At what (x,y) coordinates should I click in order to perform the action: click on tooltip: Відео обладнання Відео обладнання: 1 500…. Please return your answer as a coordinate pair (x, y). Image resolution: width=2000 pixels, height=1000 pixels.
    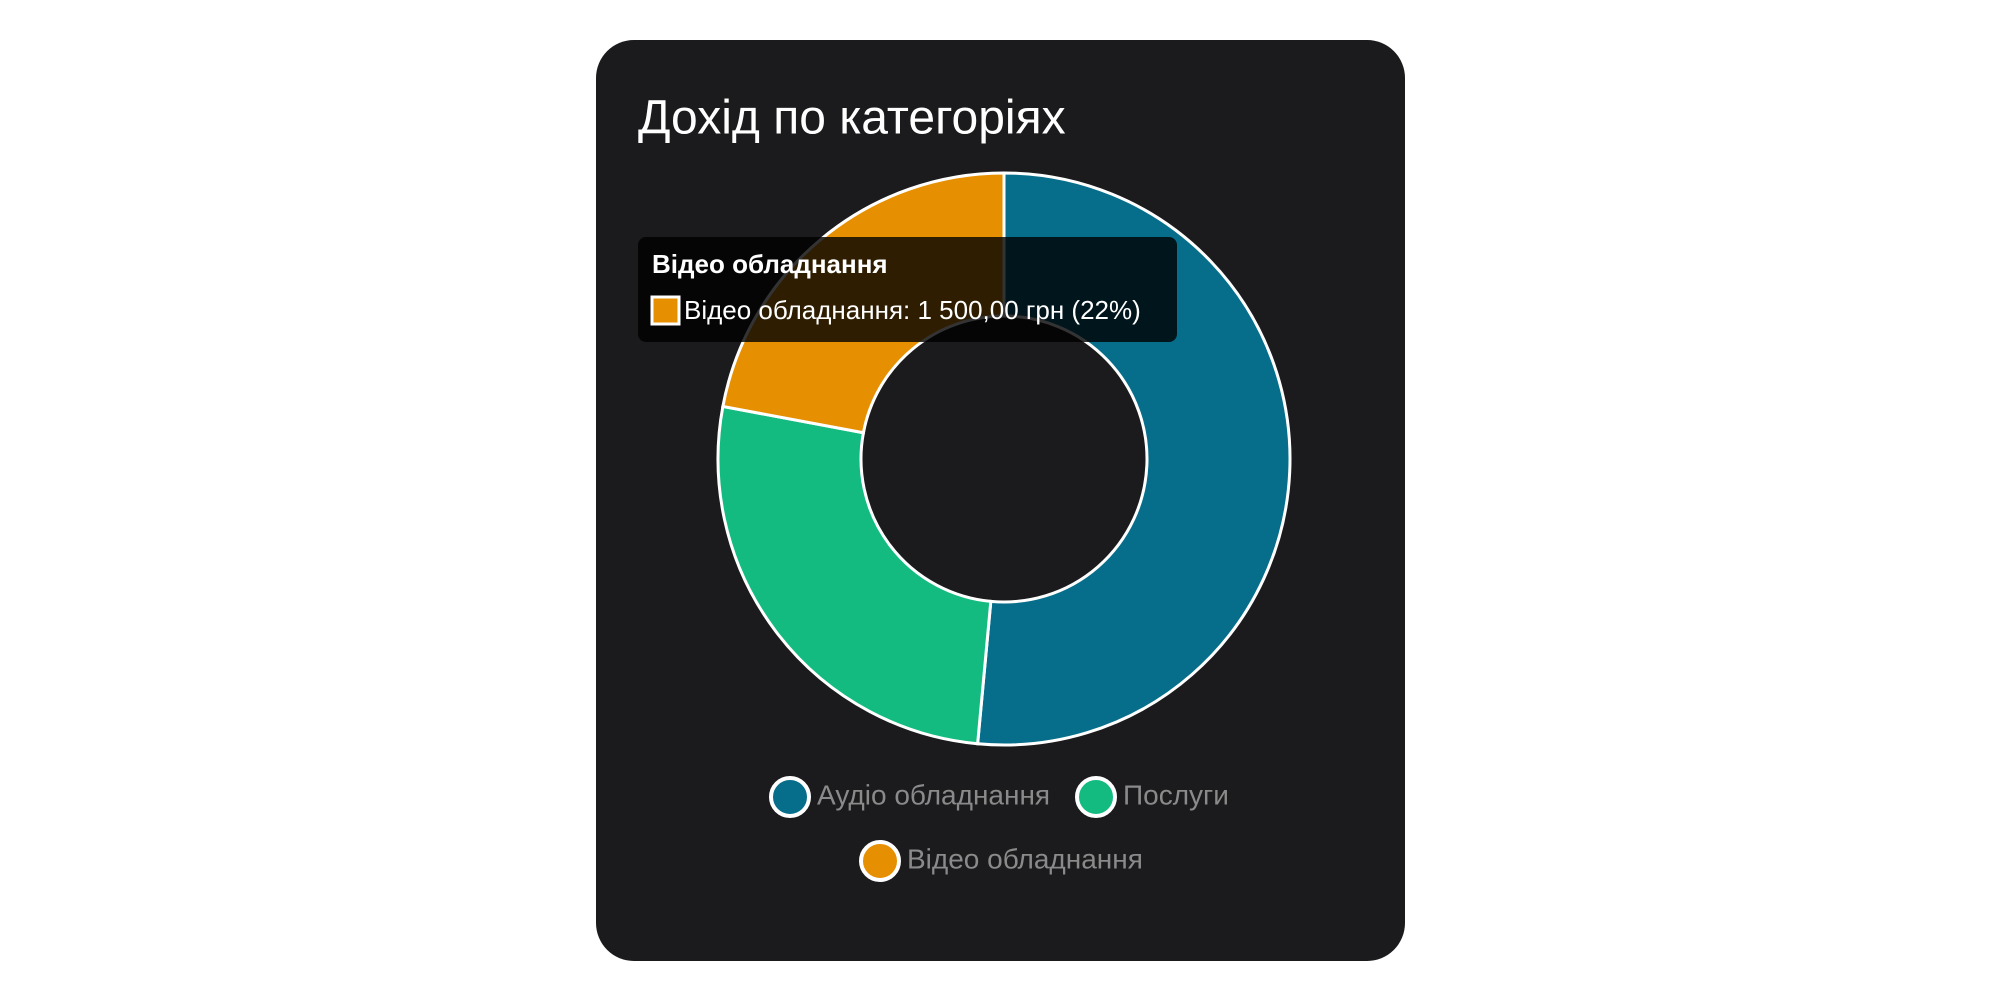
    Looking at the image, I should click on (907, 289).